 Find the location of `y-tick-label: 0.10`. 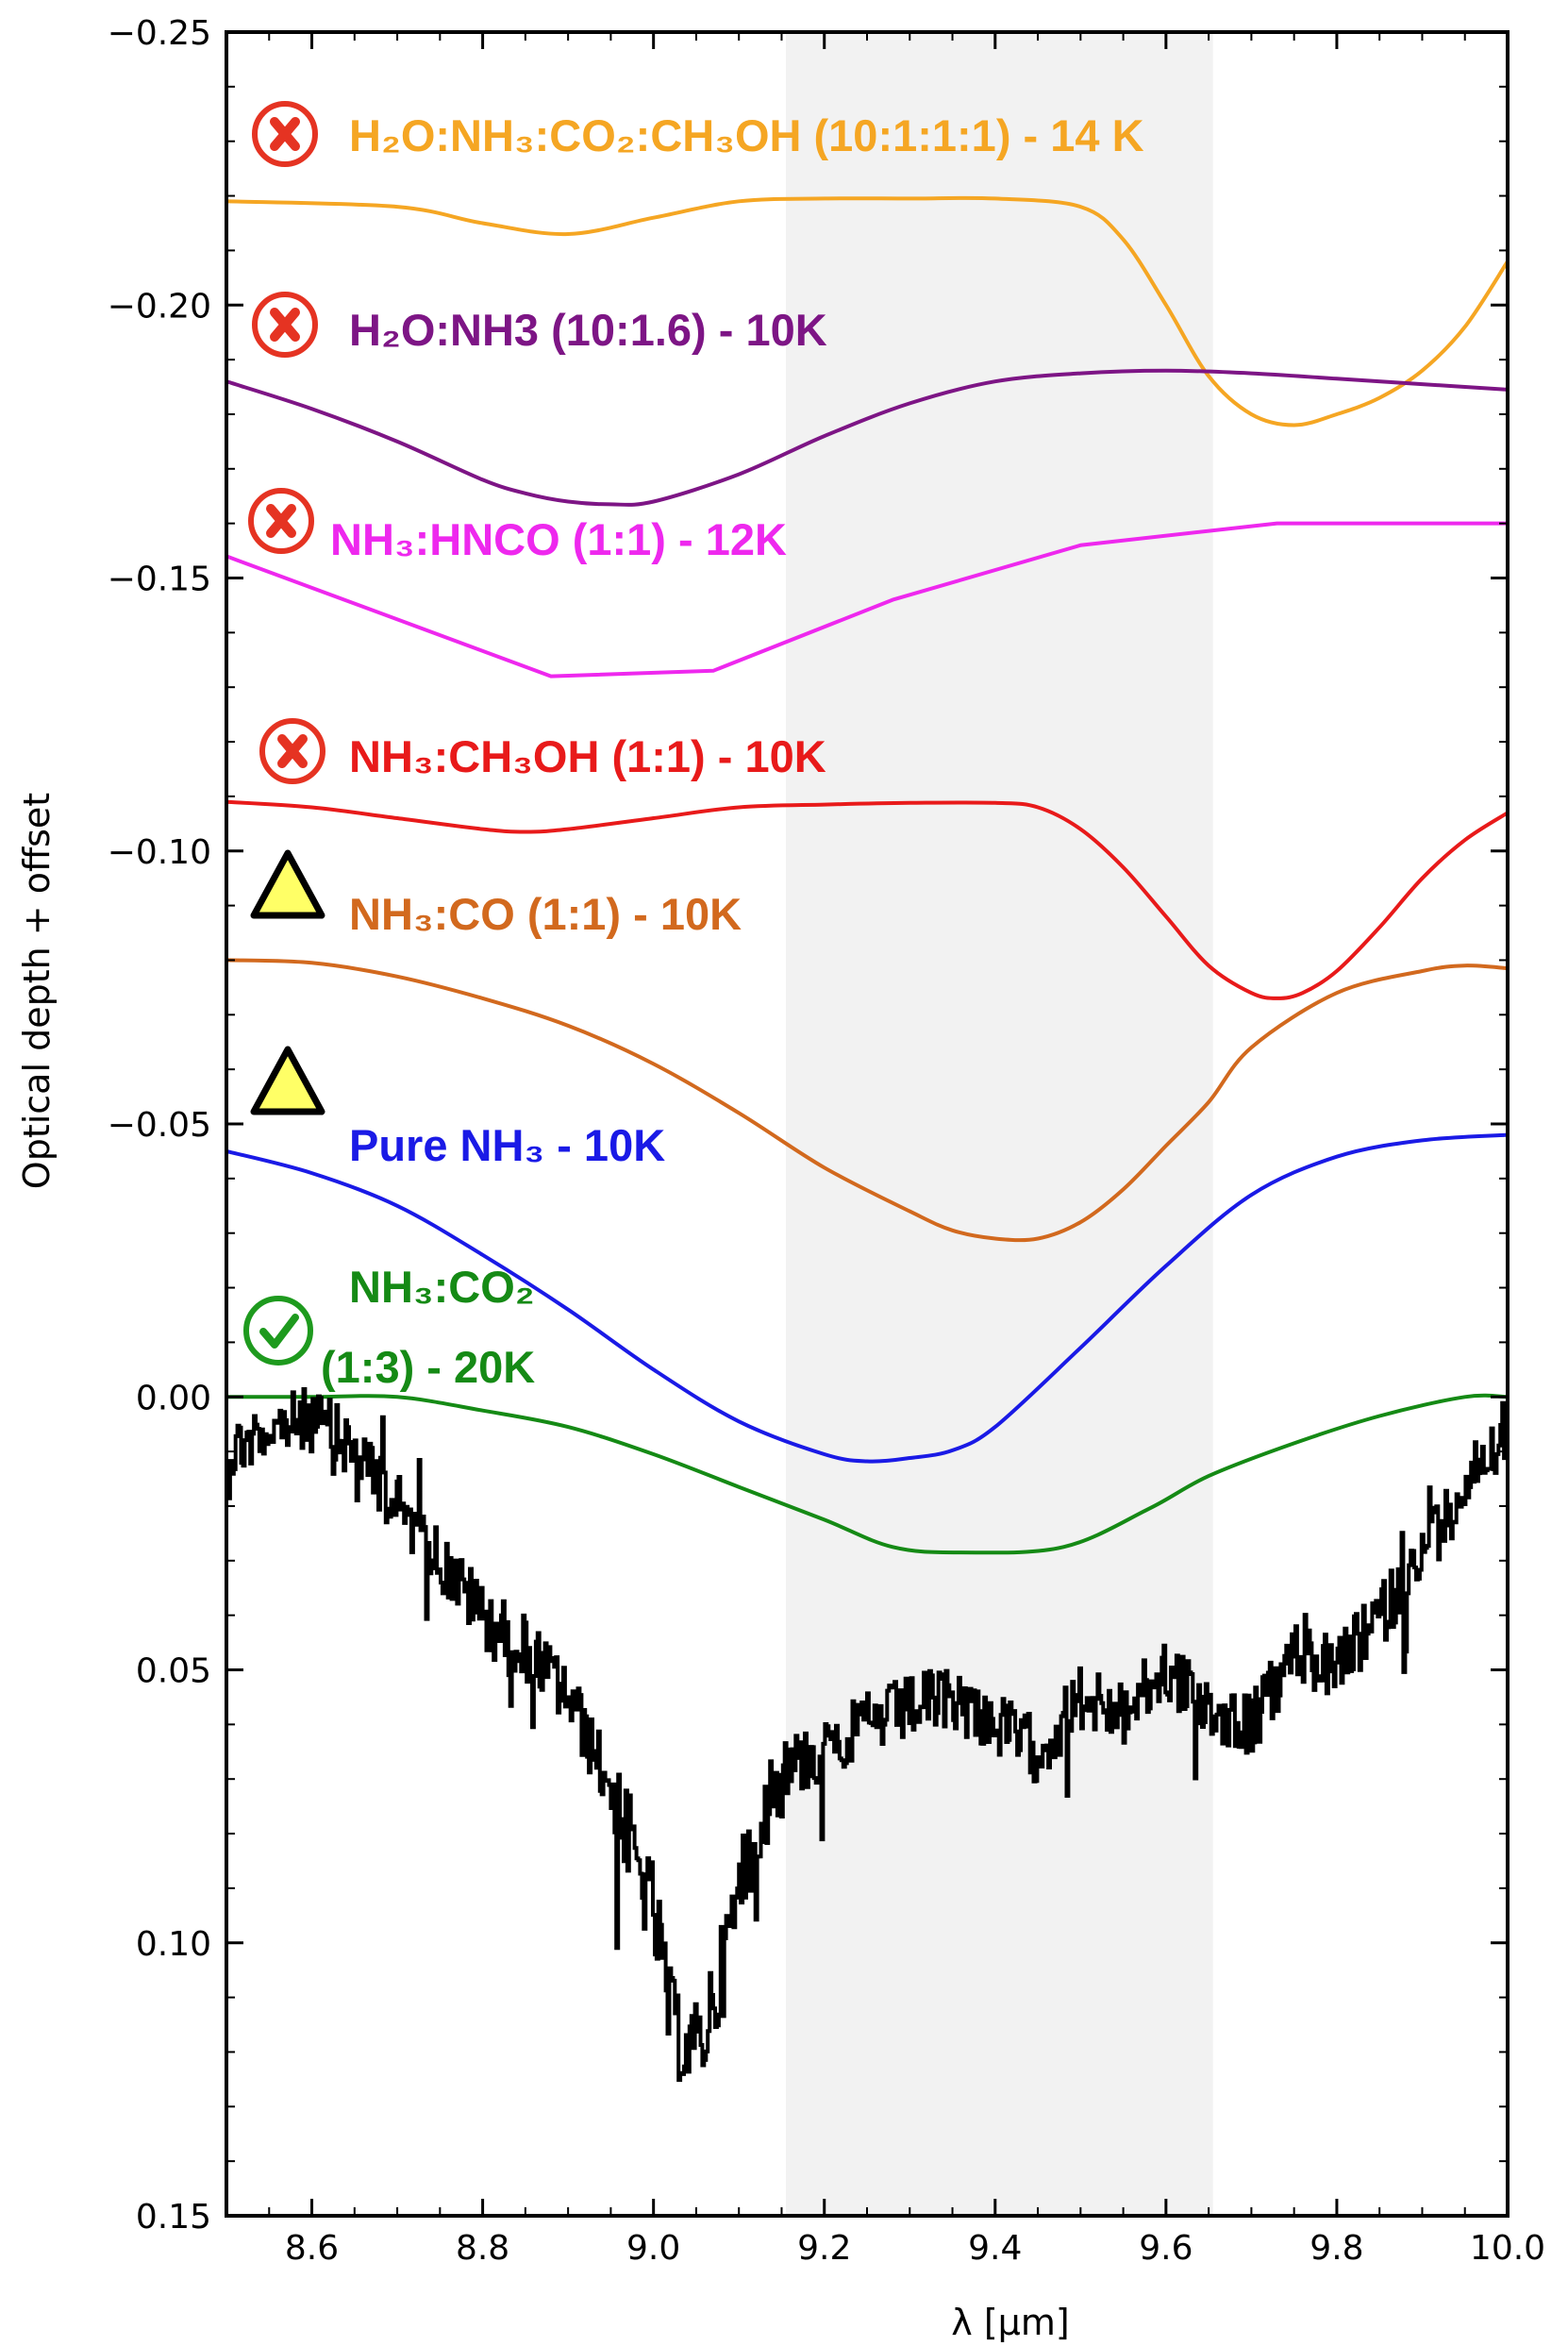

y-tick-label: 0.10 is located at coordinates (173, 1945).